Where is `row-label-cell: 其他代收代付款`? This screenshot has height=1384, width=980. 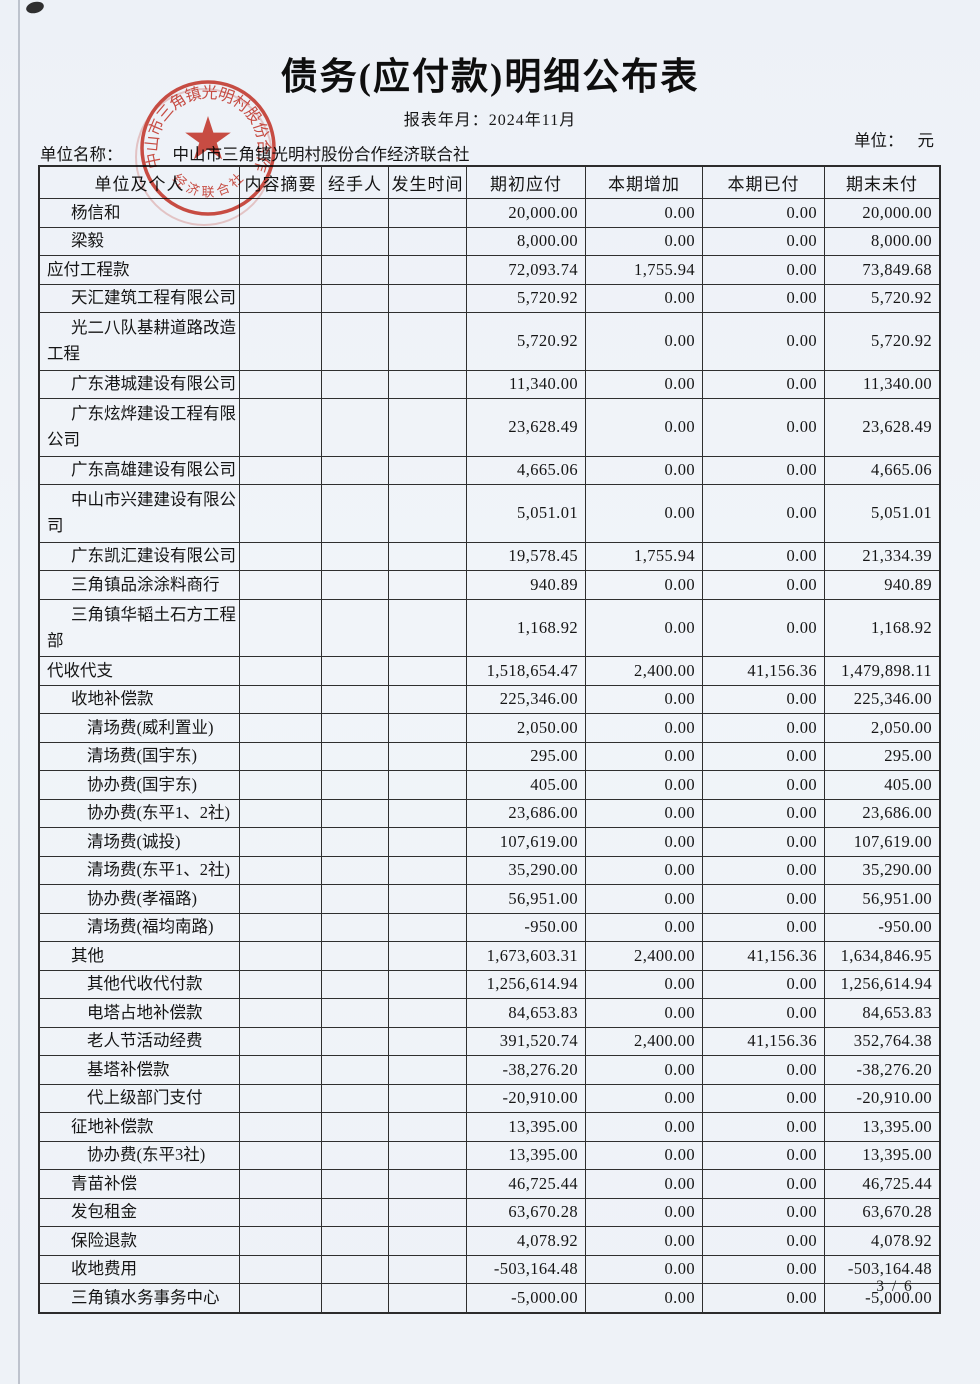
row-label-cell: 其他代收代付款 is located at coordinates (140, 984).